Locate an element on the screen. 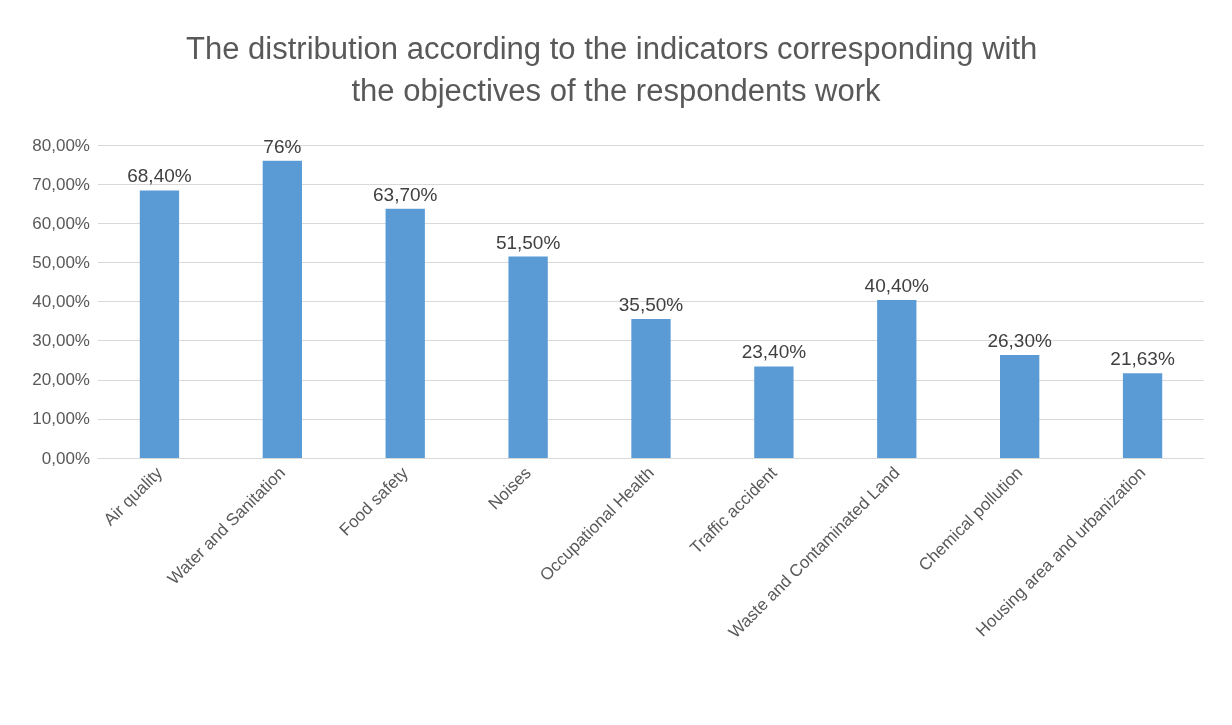 The image size is (1232, 725). y-tick-label: 30,00% is located at coordinates (61, 341).